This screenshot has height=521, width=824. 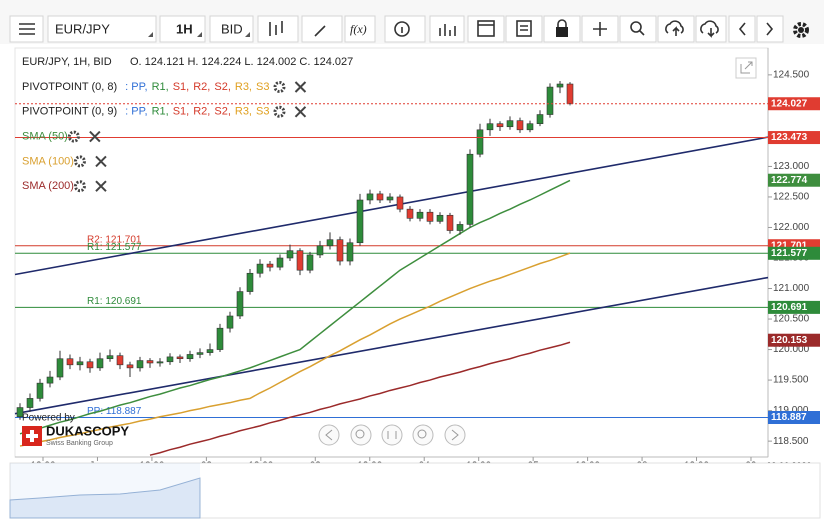 What do you see at coordinates (405, 29) in the screenshot?
I see `info-button` at bounding box center [405, 29].